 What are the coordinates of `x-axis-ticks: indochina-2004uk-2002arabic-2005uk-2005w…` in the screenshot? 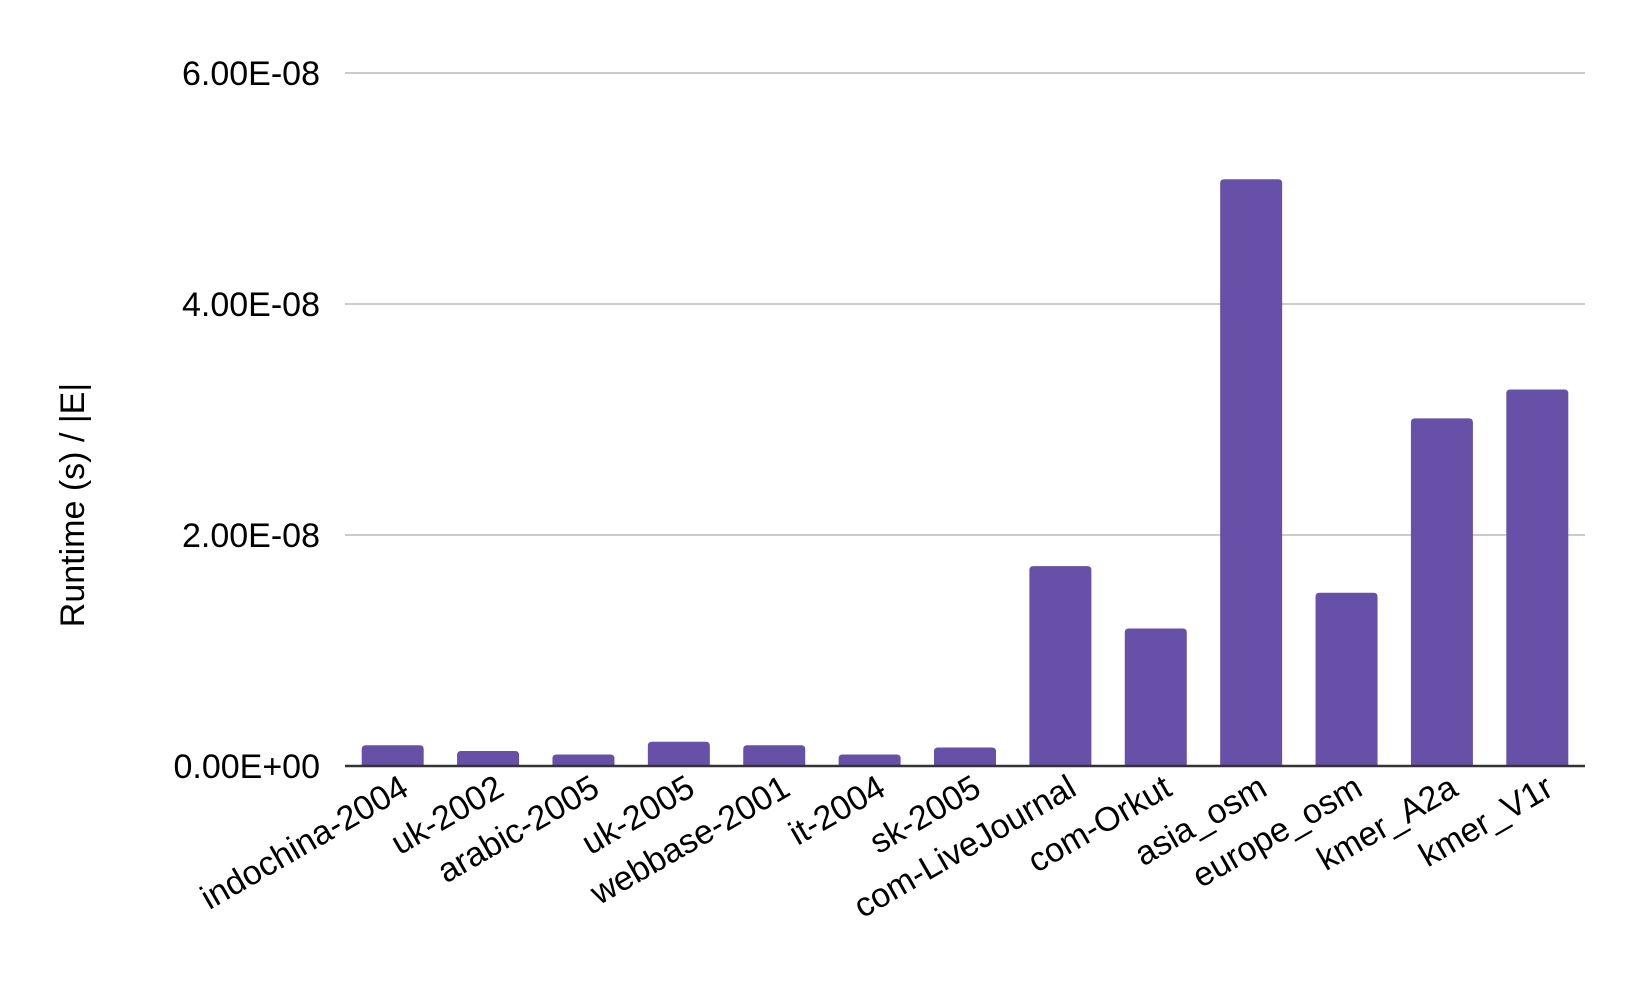 It's located at (876, 847).